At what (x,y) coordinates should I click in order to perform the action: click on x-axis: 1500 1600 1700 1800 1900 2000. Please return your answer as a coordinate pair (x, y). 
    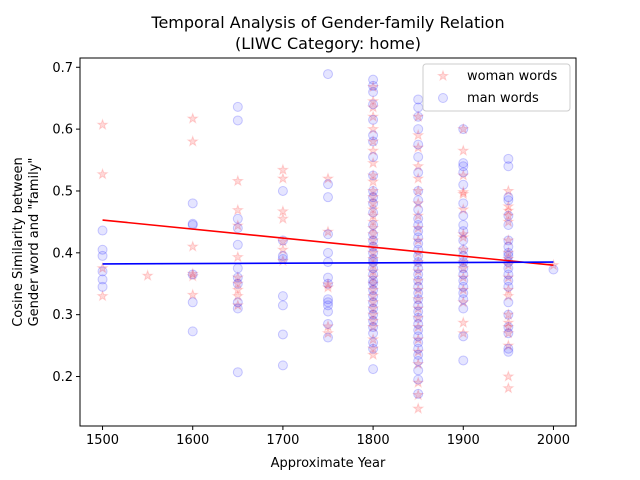
    Looking at the image, I should click on (328, 437).